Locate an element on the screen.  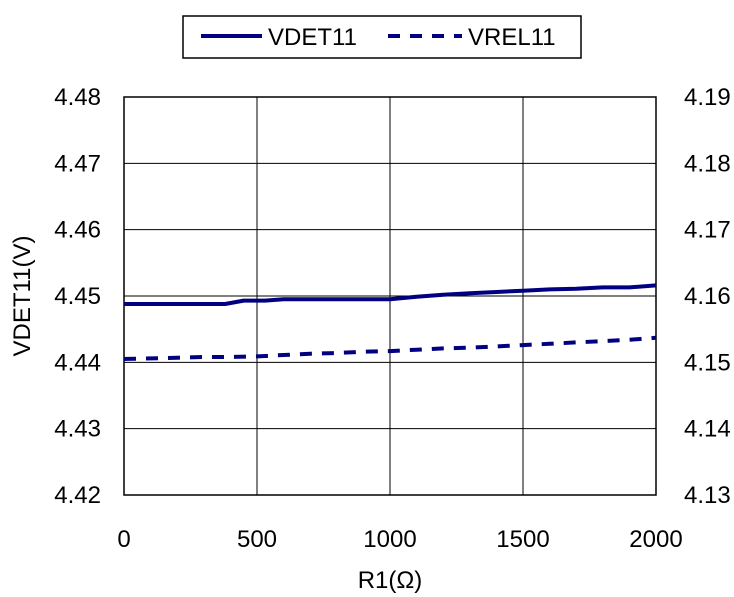
y2-tick-label: 4.17 is located at coordinates (707, 230).